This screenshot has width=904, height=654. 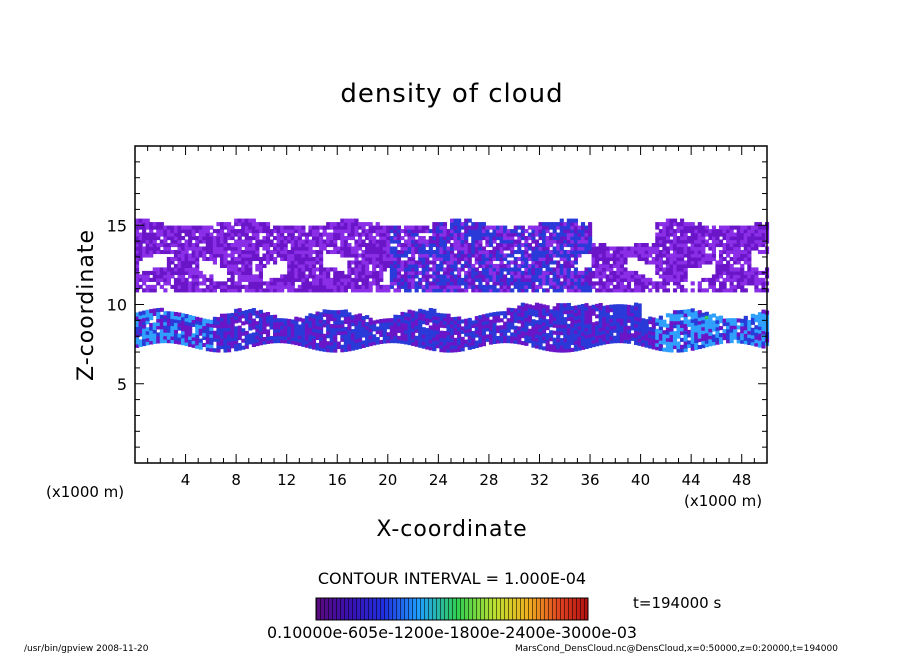 I want to click on x-tick-4: 4, so click(x=185, y=317).